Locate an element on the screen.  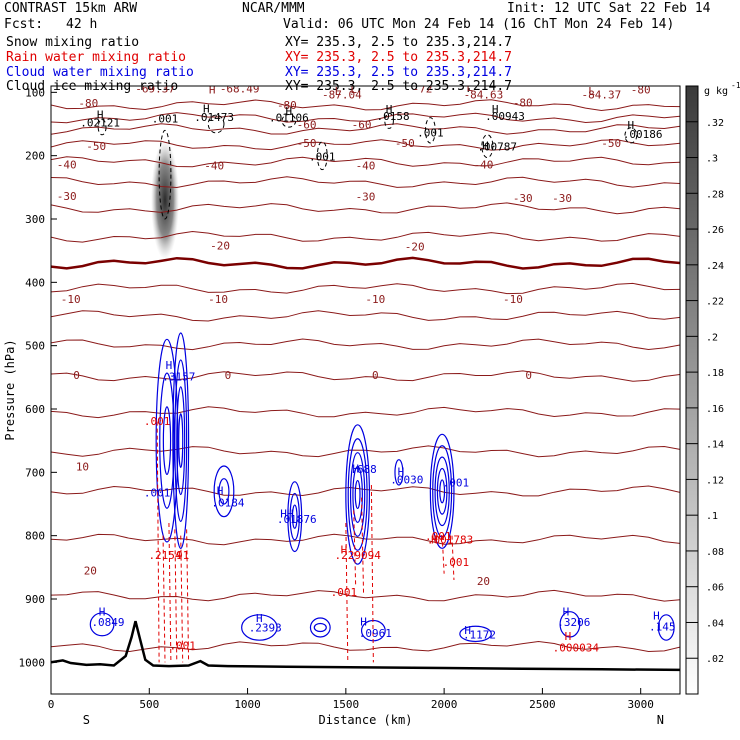
ice-label: .02121 is located at coordinates (100, 123).